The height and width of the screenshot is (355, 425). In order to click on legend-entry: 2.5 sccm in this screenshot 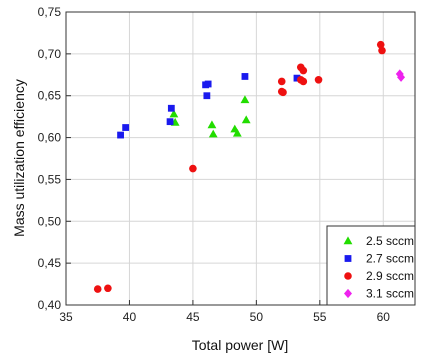, I will do `click(378, 241)`.